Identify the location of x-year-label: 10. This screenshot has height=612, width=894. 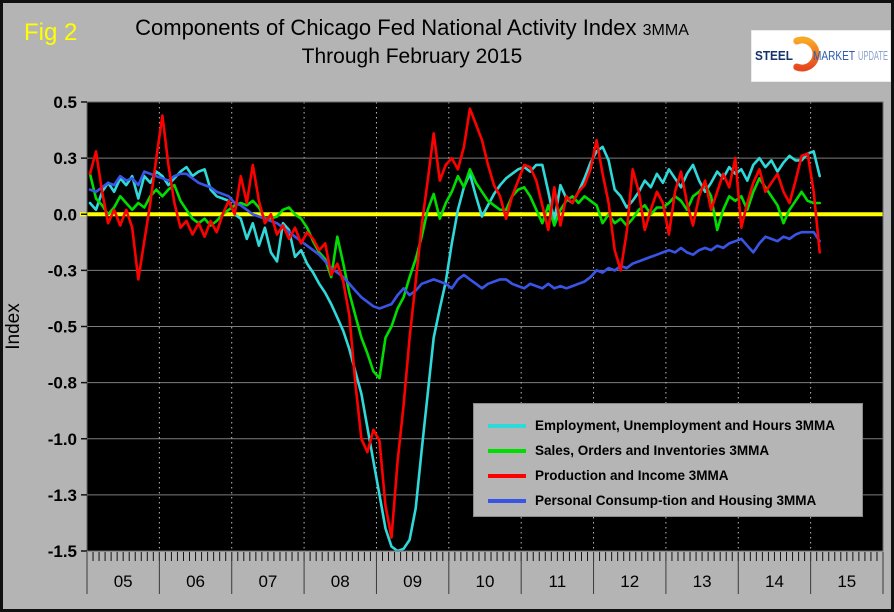
(485, 581).